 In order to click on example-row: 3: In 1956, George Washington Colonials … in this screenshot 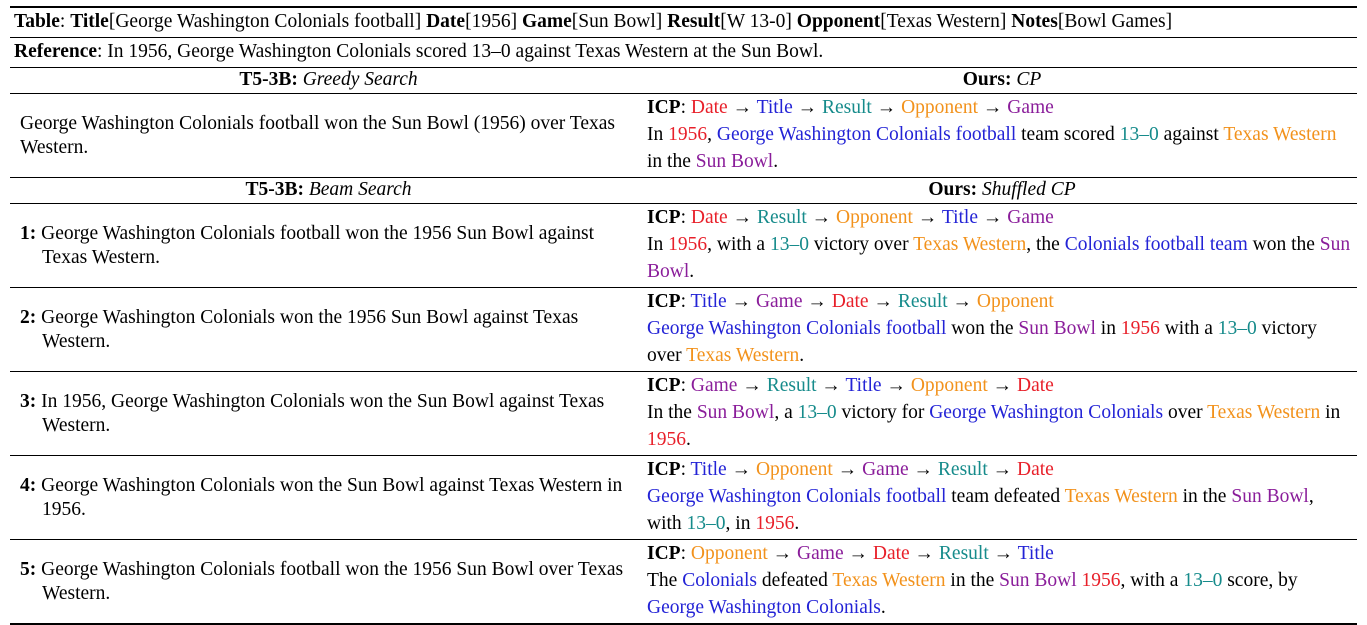, I will do `click(683, 413)`.